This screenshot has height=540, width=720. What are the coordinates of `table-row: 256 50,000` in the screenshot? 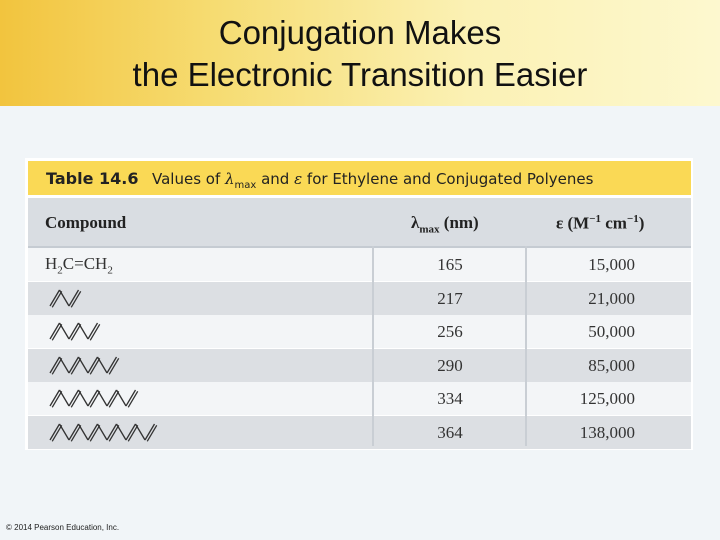 It's located at (359, 331).